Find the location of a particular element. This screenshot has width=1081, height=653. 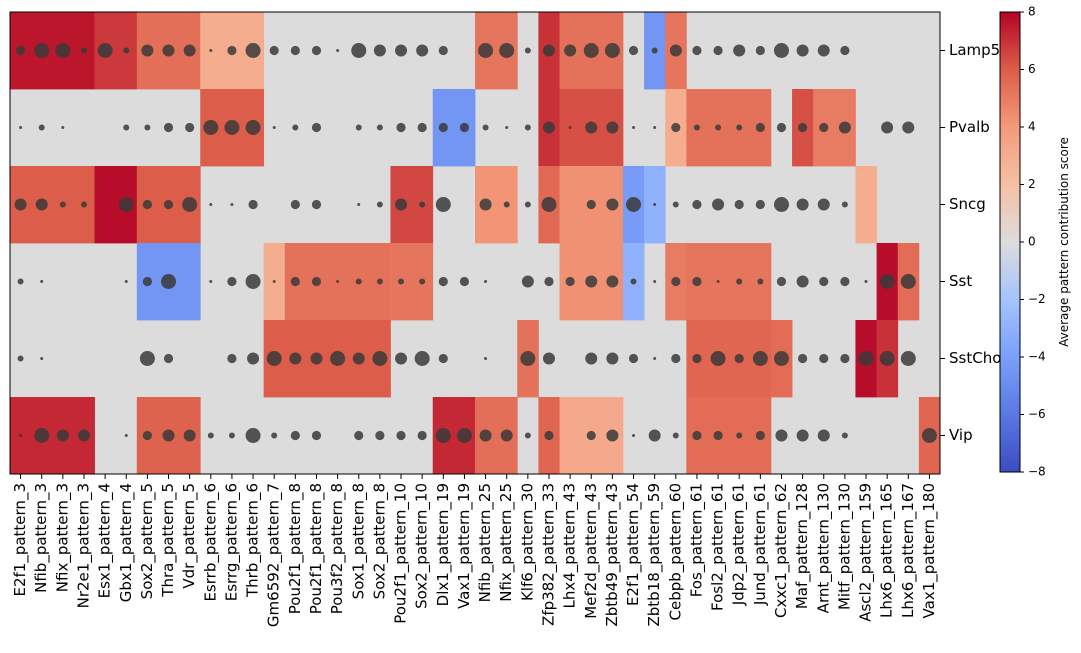

x-tick-label: E2f1_pattern_3 is located at coordinates (20, 540).